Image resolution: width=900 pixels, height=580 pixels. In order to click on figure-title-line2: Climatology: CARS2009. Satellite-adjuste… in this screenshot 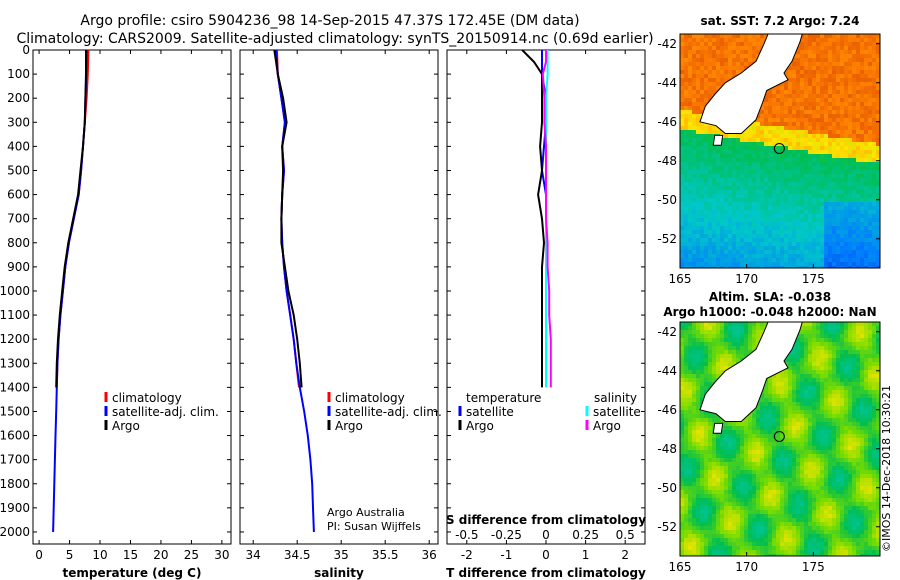, I will do `click(334, 39)`.